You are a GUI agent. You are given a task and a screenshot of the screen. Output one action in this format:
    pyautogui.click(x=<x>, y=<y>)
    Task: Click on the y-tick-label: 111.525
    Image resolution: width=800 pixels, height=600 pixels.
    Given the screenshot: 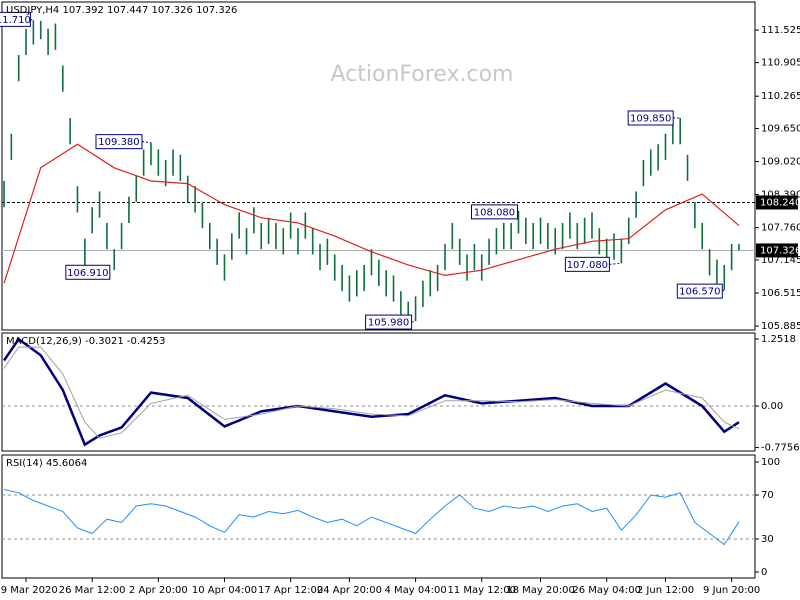 What is the action you would take?
    pyautogui.click(x=780, y=30)
    